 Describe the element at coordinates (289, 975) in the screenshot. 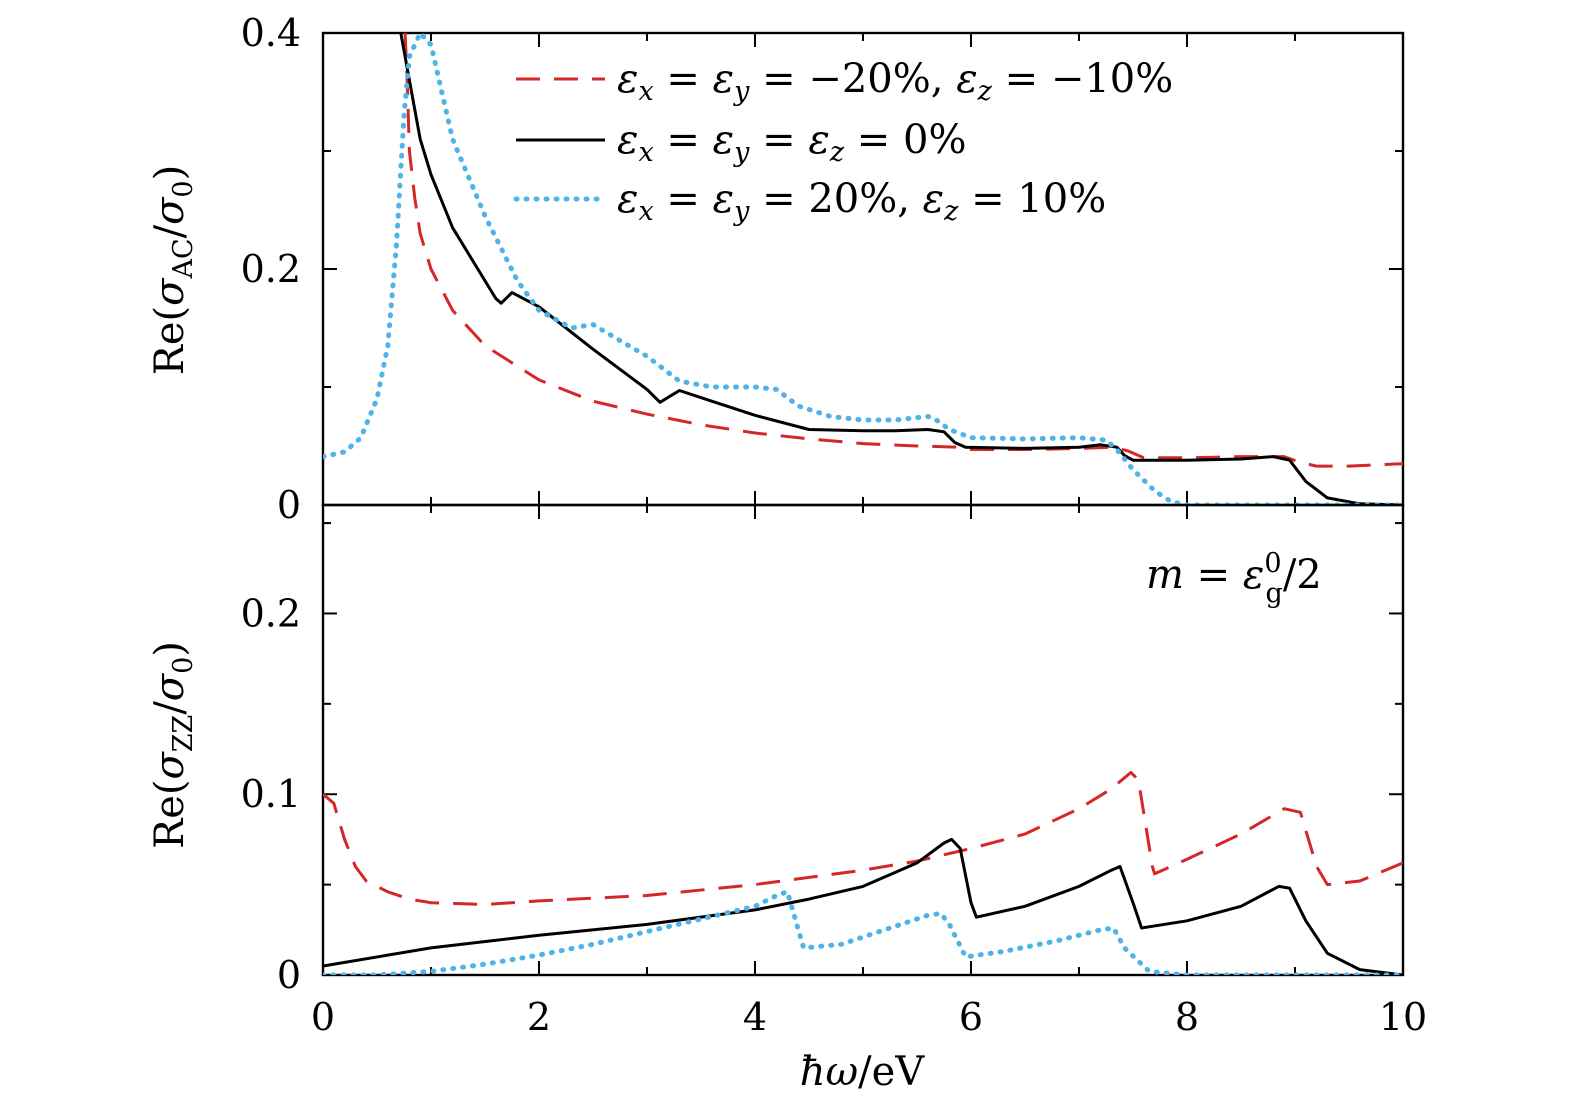

I see `bottom-ytick-label: 0` at that location.